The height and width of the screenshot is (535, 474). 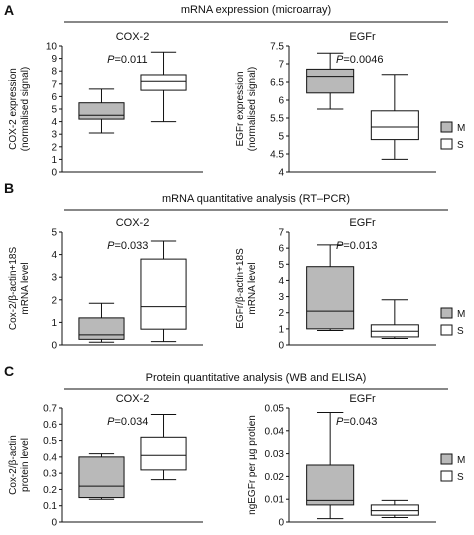 I want to click on y-axis-label: COX-2 expression, so click(x=13, y=109).